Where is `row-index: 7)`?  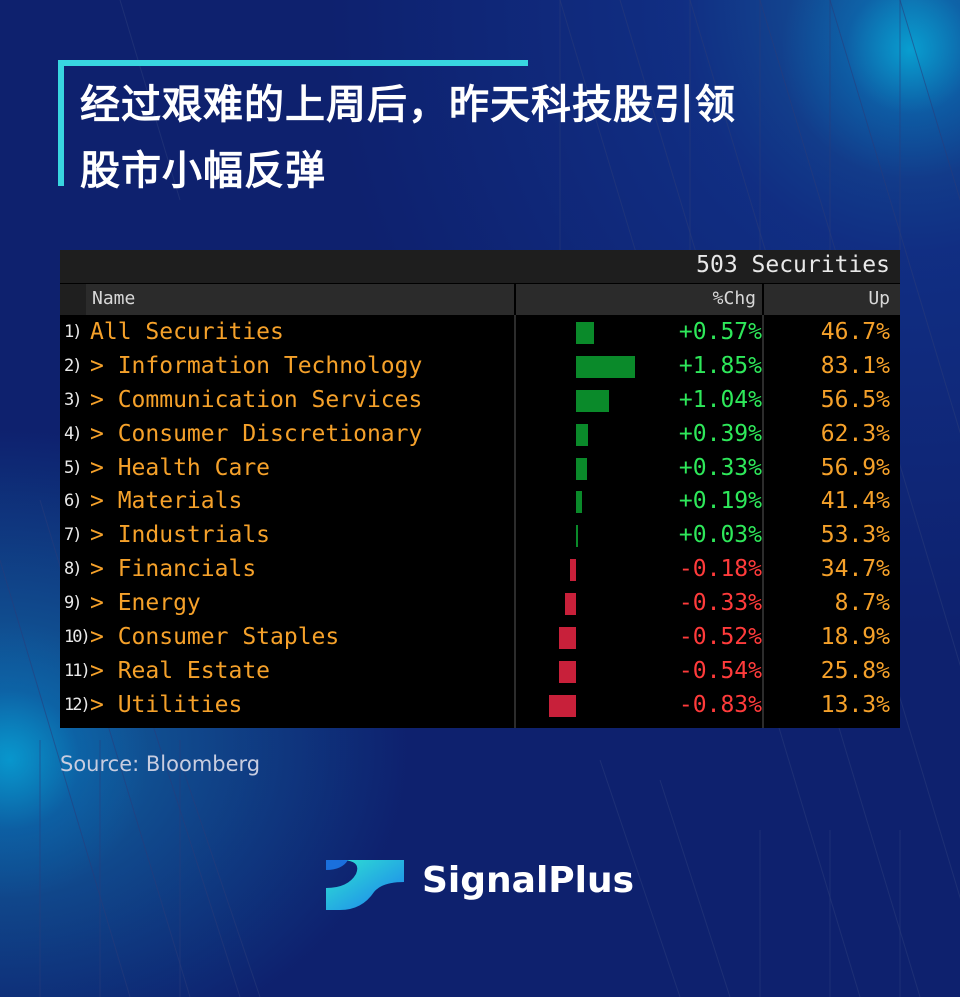
row-index: 7) is located at coordinates (73, 535).